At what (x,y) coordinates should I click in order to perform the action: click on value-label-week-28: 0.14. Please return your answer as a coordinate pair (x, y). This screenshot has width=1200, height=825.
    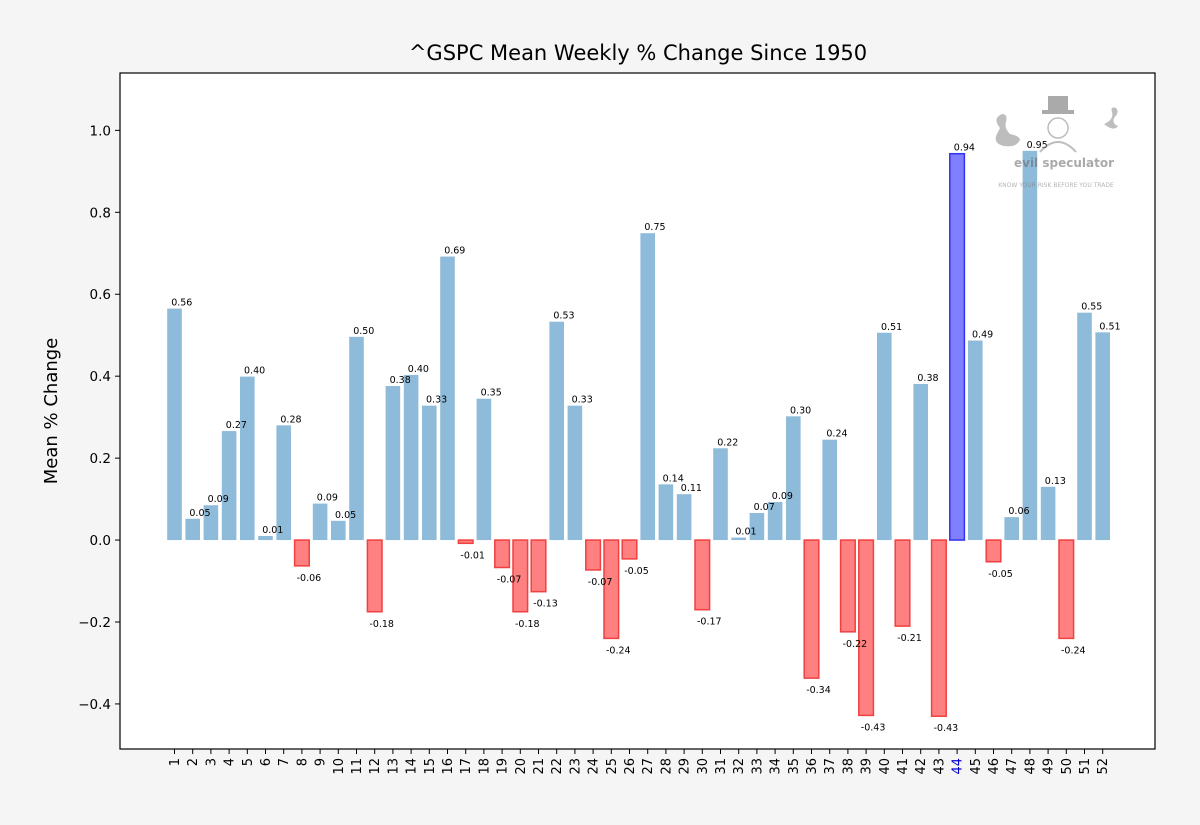
    Looking at the image, I should click on (673, 478).